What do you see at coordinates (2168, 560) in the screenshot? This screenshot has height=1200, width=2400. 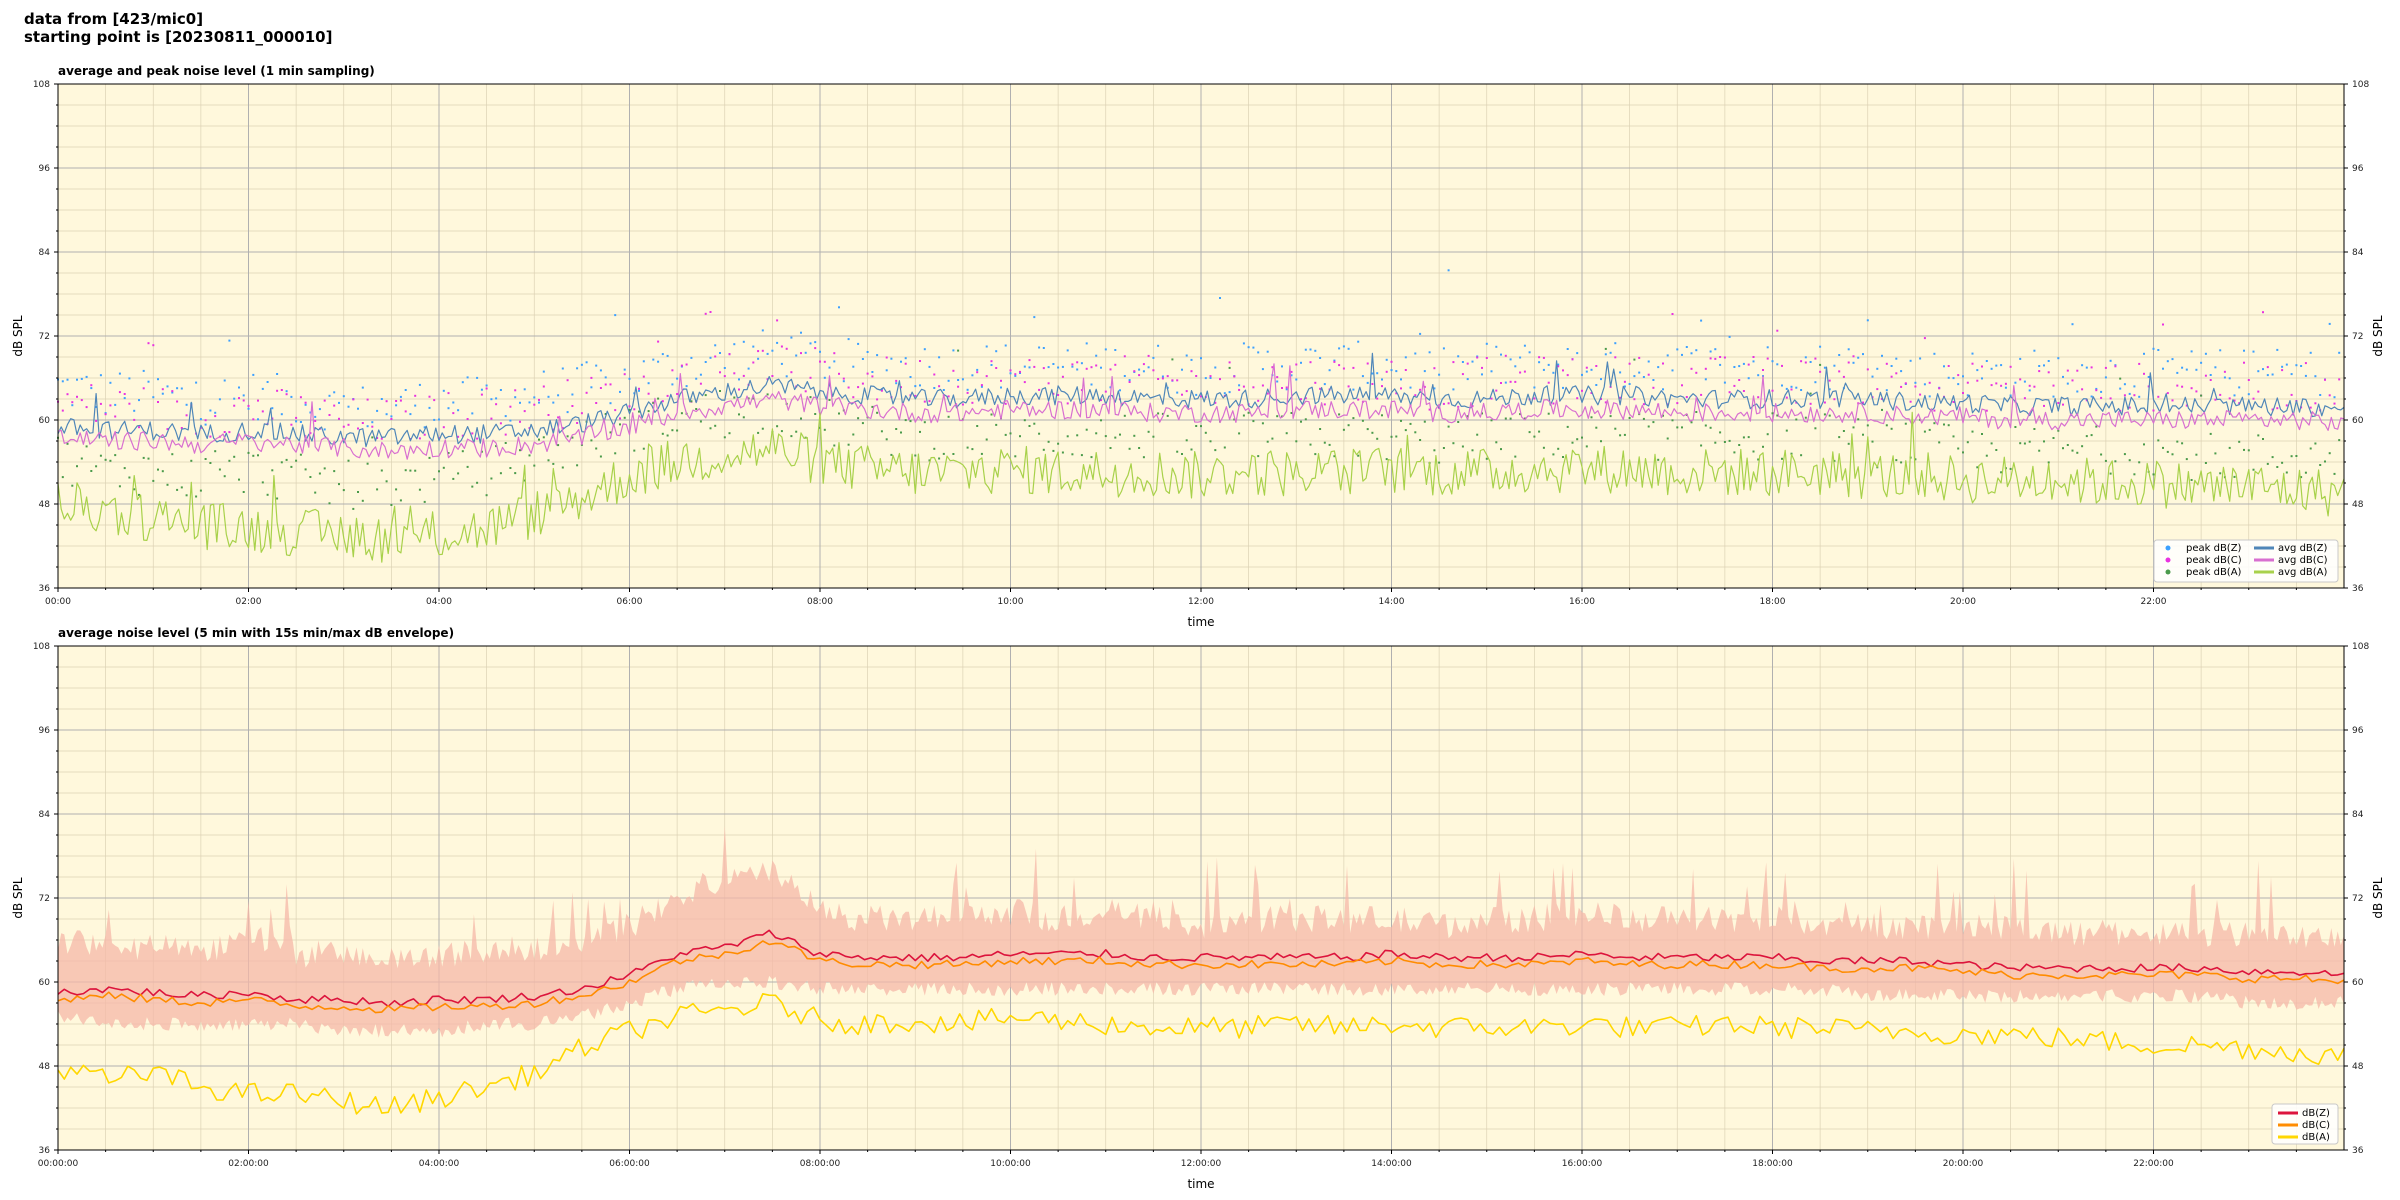 I see `legend-marker` at bounding box center [2168, 560].